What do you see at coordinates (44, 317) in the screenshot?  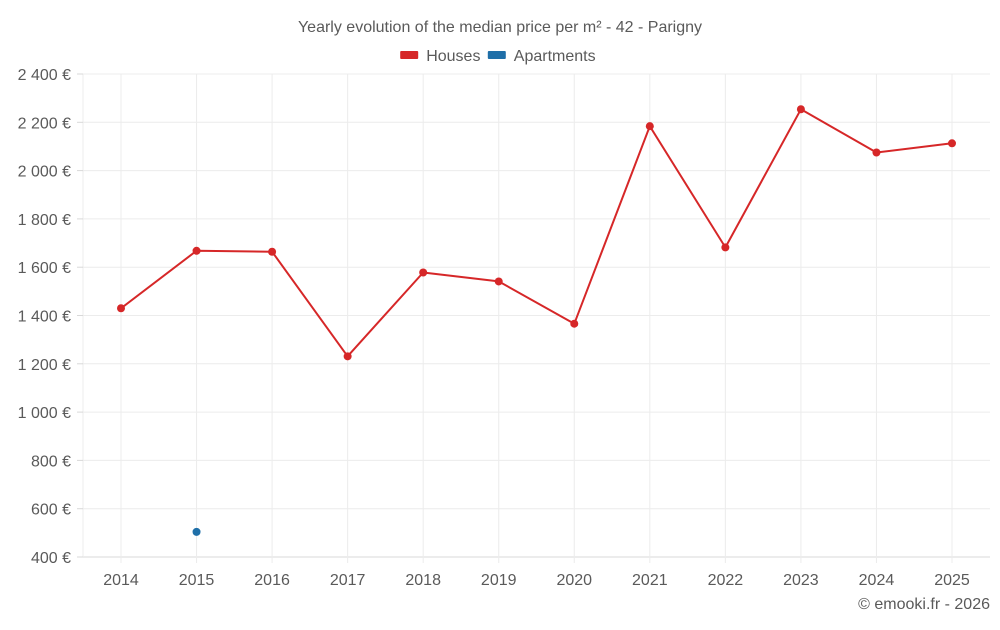 I see `y-tick-label: 1 400 €` at bounding box center [44, 317].